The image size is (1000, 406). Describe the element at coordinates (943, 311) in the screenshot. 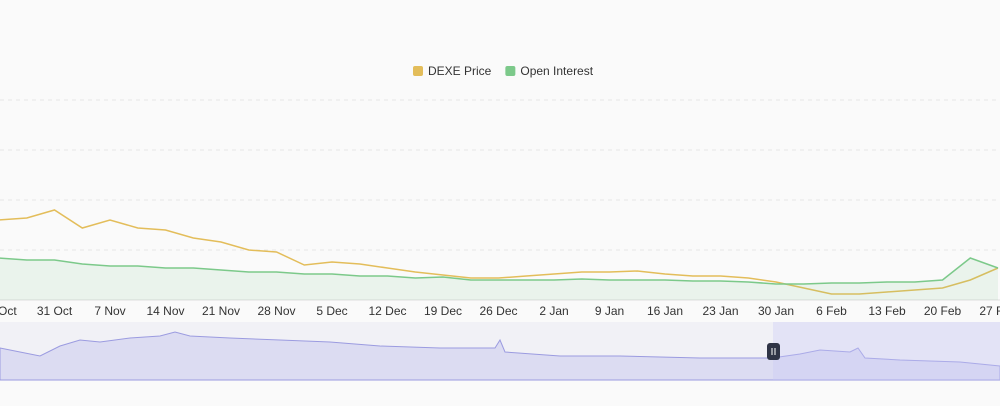

I see `x-tick-label: 20 Feb` at that location.